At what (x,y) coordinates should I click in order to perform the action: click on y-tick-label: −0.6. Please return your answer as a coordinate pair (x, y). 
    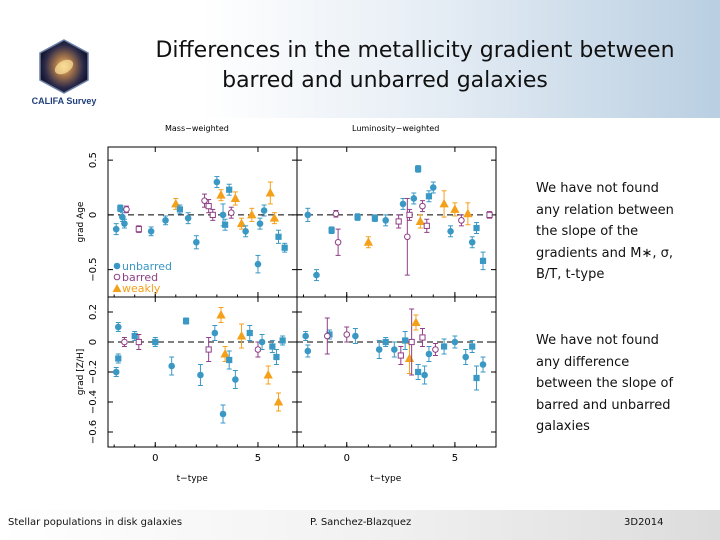
    Looking at the image, I should click on (93, 432).